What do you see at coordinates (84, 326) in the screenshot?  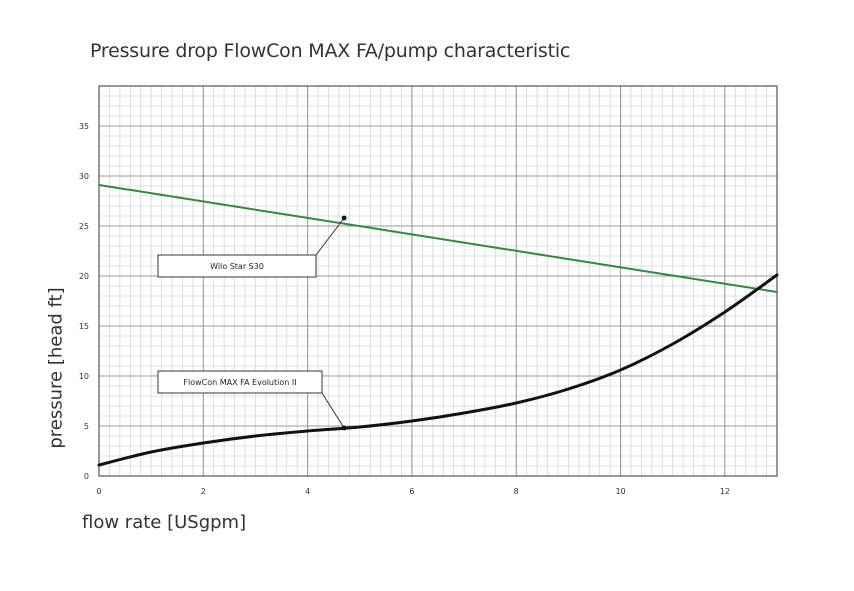 I see `y-tick-label: 15` at bounding box center [84, 326].